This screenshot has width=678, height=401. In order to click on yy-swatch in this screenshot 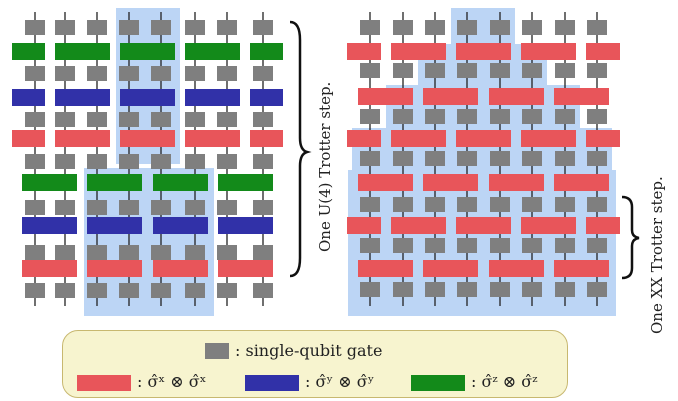, I will do `click(272, 383)`.